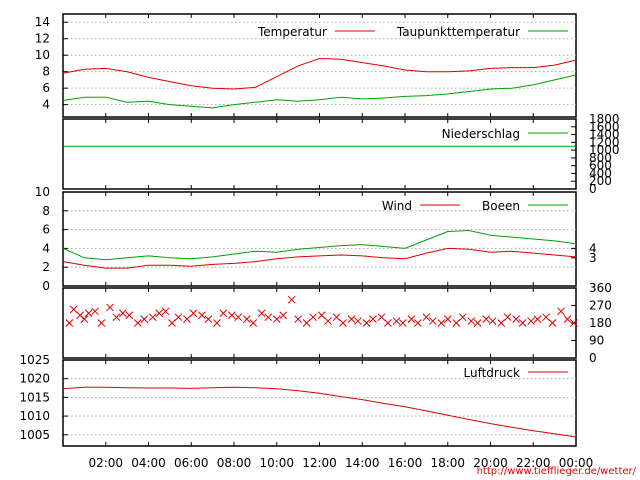 The height and width of the screenshot is (480, 640). Describe the element at coordinates (34, 435) in the screenshot. I see `panel-4-y-tick-label: 1005` at that location.